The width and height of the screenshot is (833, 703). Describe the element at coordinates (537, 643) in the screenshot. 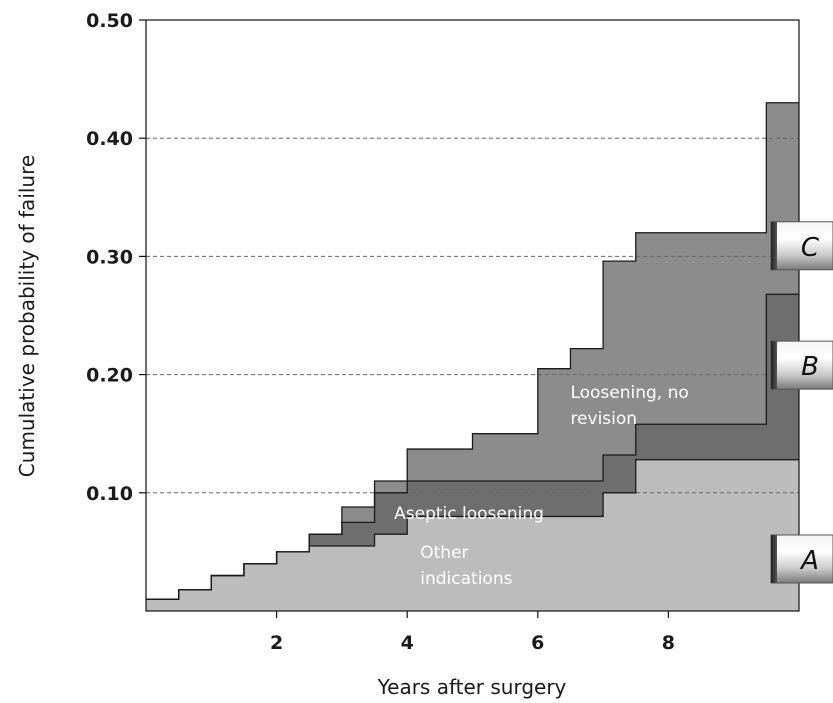

I see `x-tick-label-2: 6` at that location.